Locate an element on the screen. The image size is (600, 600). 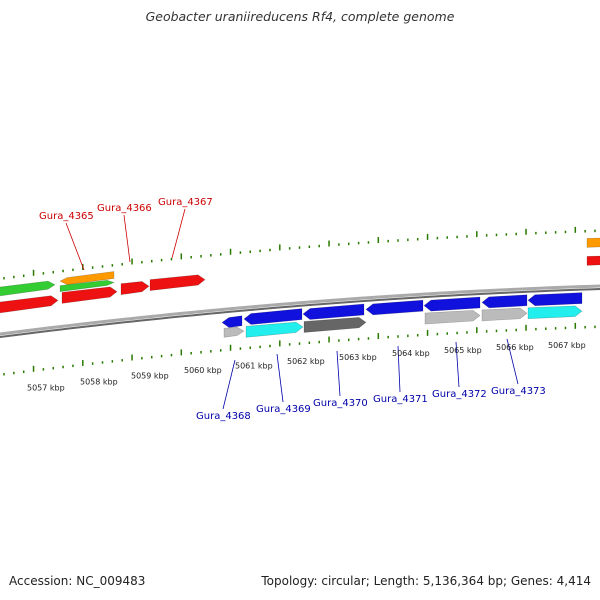
kbp-label: 5066 kbp is located at coordinates (515, 347).